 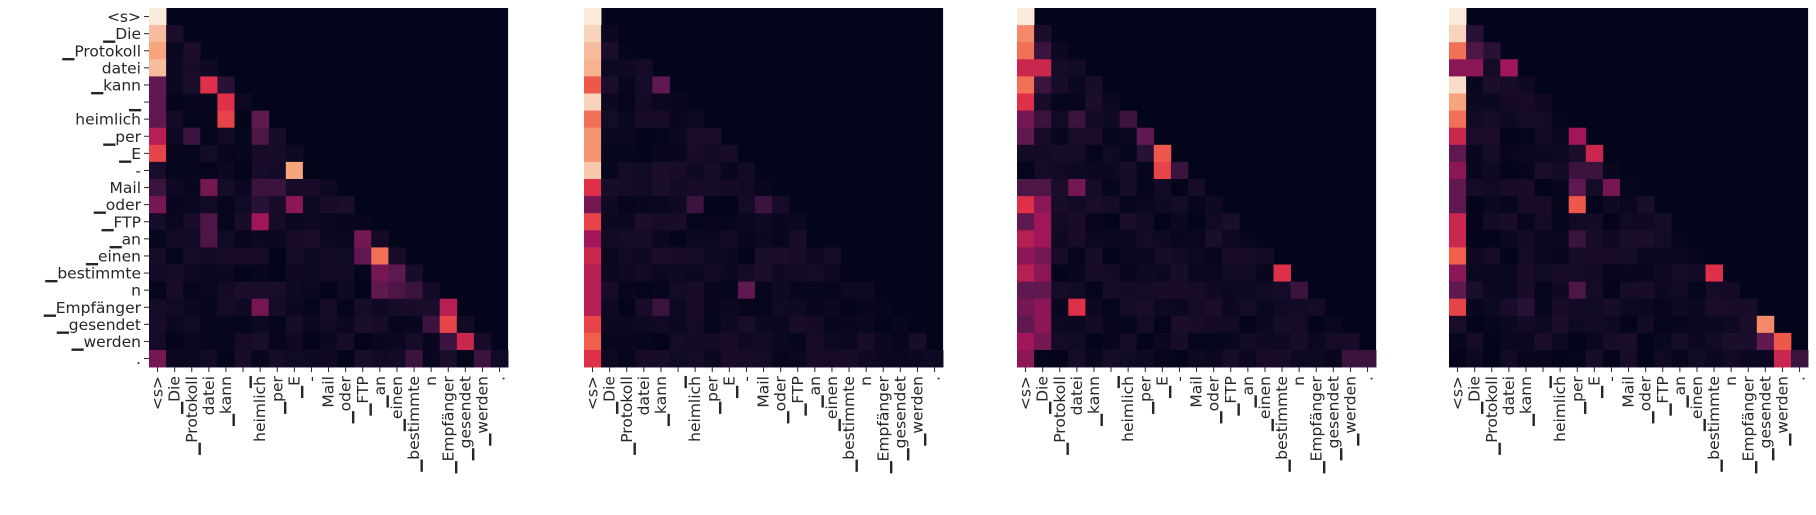 What do you see at coordinates (380, 392) in the screenshot?
I see `x-tick-label: ▁an` at bounding box center [380, 392].